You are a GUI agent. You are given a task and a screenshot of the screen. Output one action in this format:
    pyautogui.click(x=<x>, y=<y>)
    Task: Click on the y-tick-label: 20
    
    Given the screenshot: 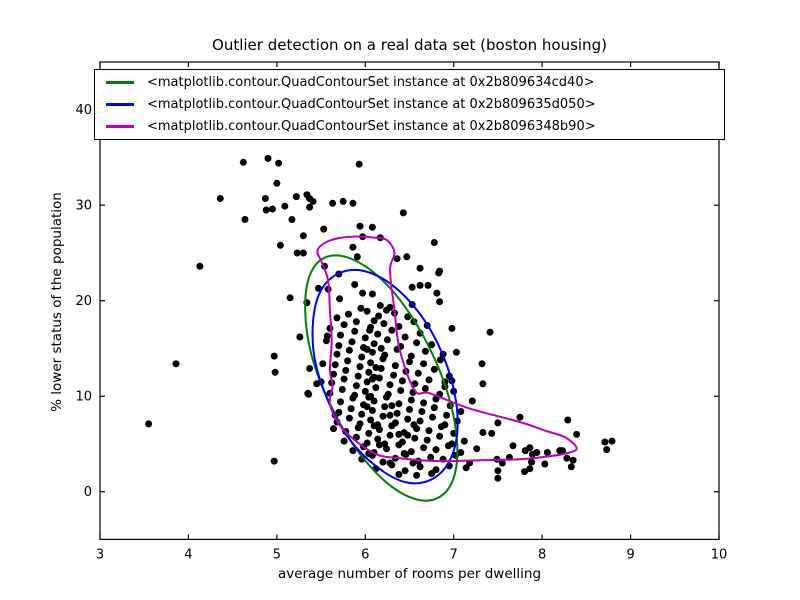 What is the action you would take?
    pyautogui.click(x=83, y=301)
    